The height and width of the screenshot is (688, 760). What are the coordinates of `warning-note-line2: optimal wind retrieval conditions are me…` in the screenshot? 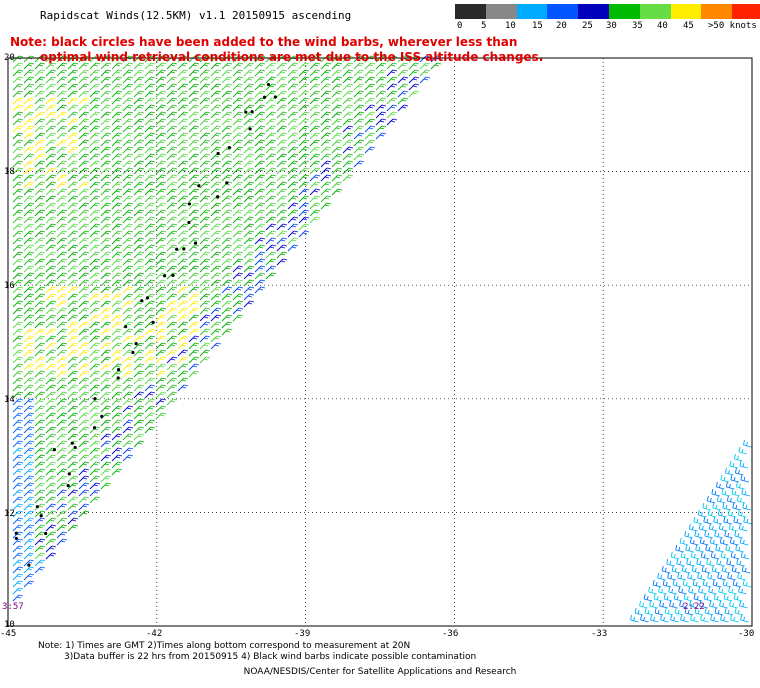 It's located at (292, 57).